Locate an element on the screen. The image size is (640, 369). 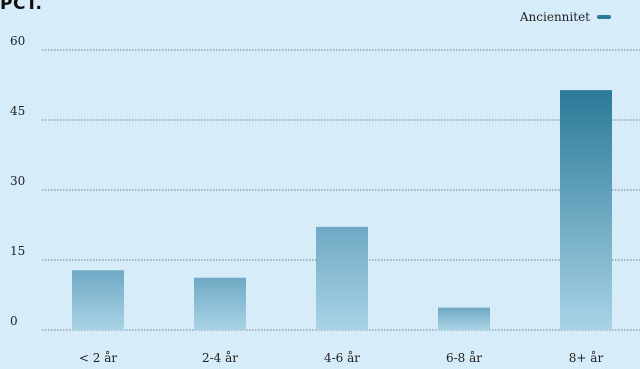
legend: Anciennitet is located at coordinates (565, 17).